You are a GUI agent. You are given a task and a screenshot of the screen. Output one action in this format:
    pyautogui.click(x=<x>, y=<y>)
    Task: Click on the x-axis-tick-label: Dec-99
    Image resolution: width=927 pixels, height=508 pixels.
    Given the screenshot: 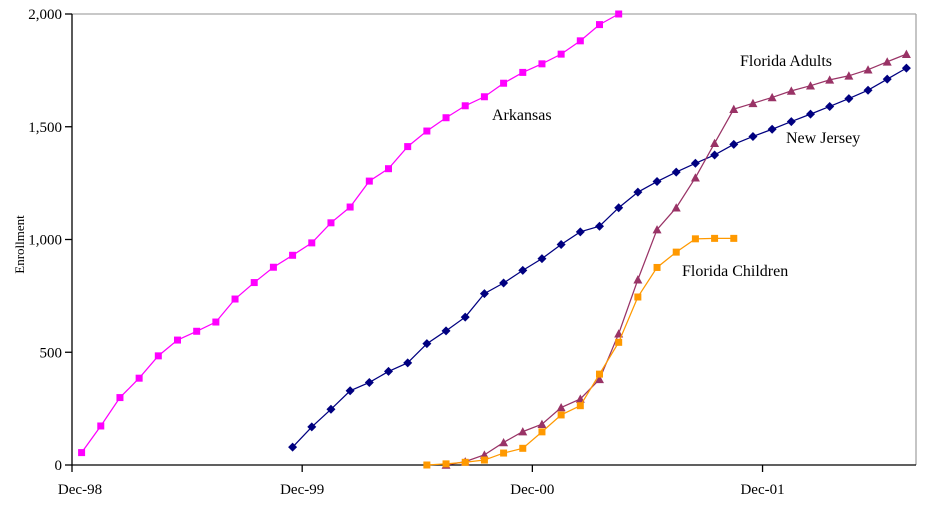 What is the action you would take?
    pyautogui.click(x=302, y=490)
    